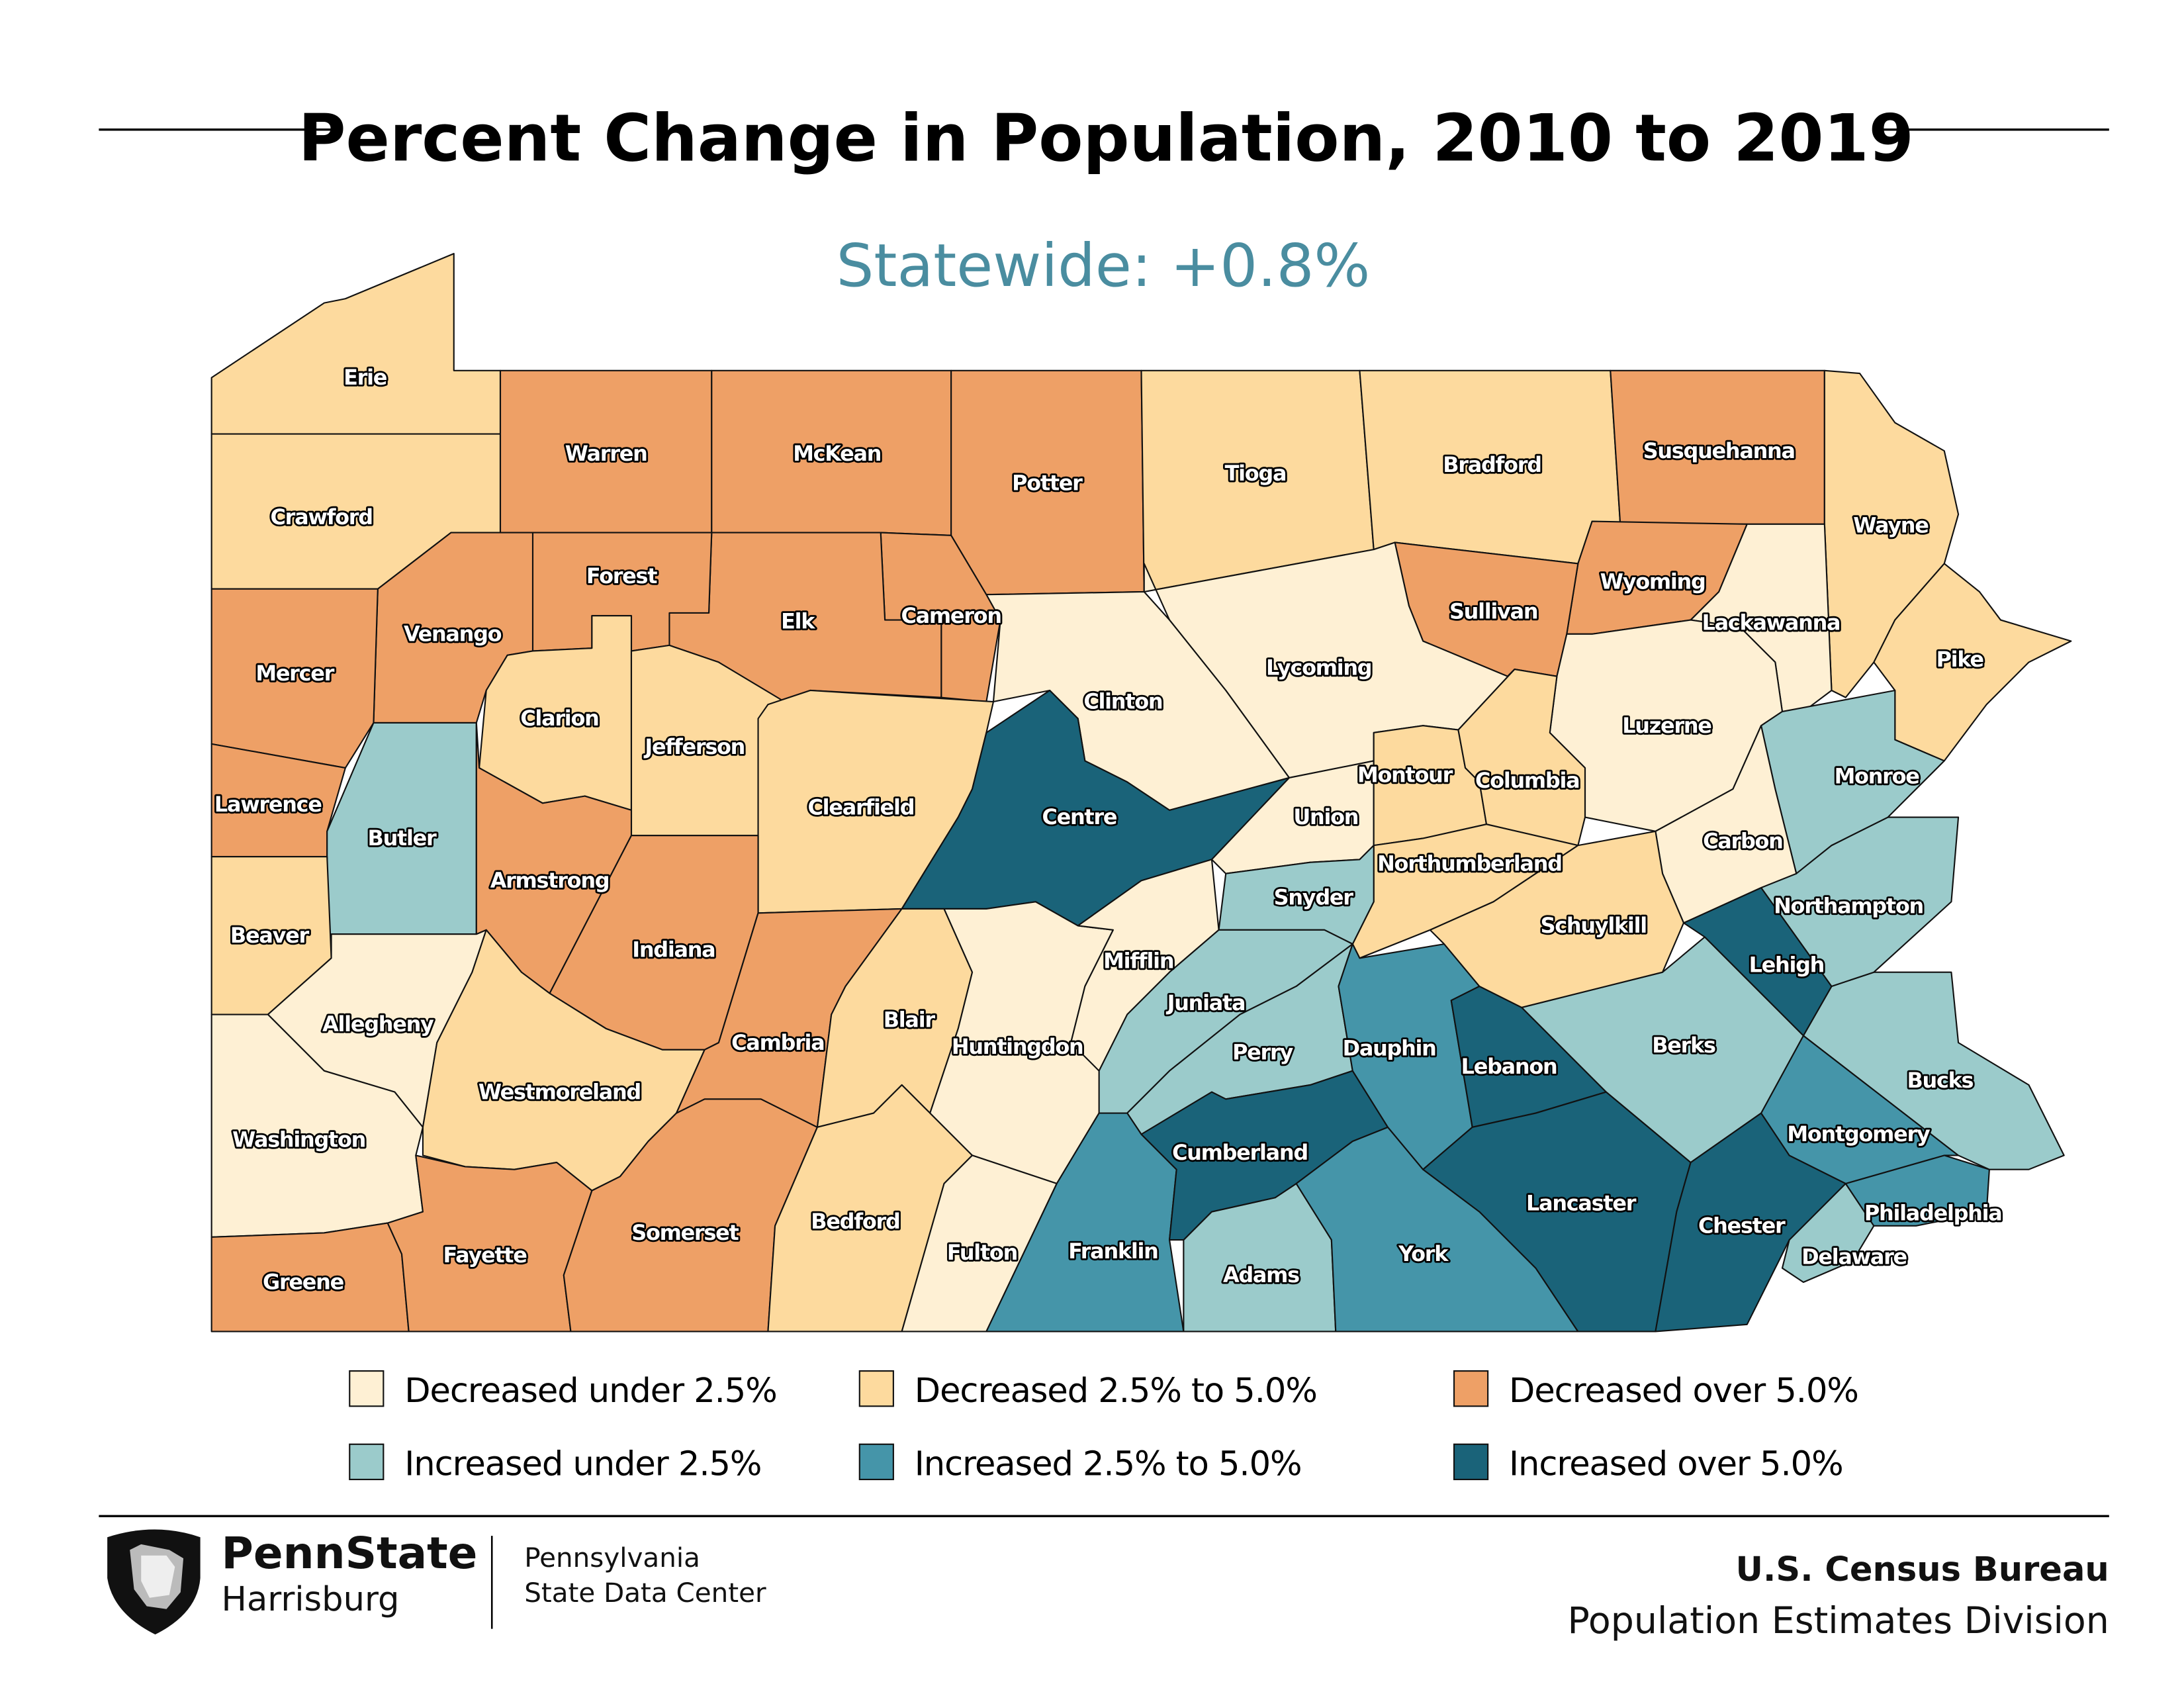 The width and height of the screenshot is (2184, 1688). Describe the element at coordinates (1877, 775) in the screenshot. I see `county-label-monroe: Monroe` at that location.